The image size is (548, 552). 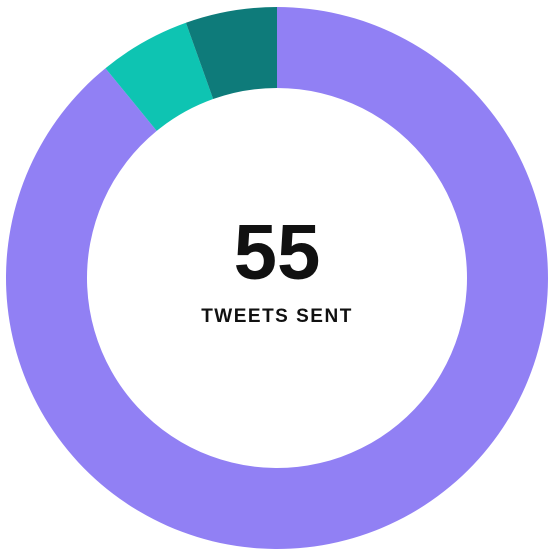 I want to click on center-label: TWEETS SENT, so click(x=277, y=316).